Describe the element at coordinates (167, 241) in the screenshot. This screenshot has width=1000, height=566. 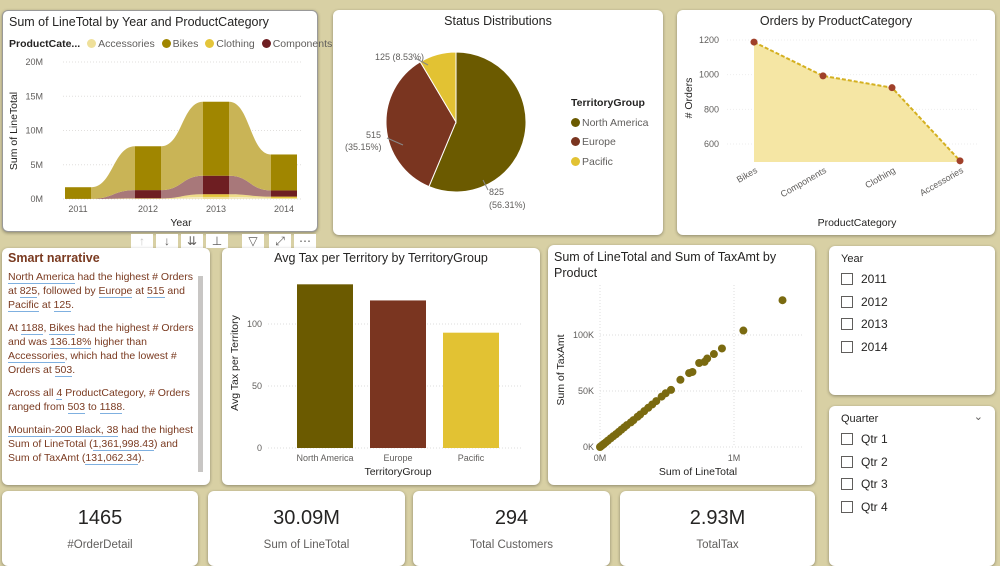
I see `arrow-down-icon: ↓` at that location.